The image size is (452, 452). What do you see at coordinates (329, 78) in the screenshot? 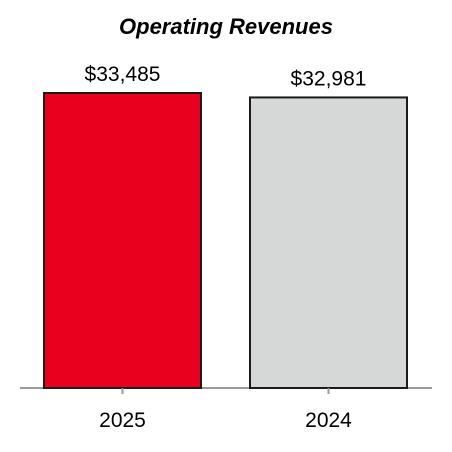
I see `data-label-2024: $32,981` at bounding box center [329, 78].